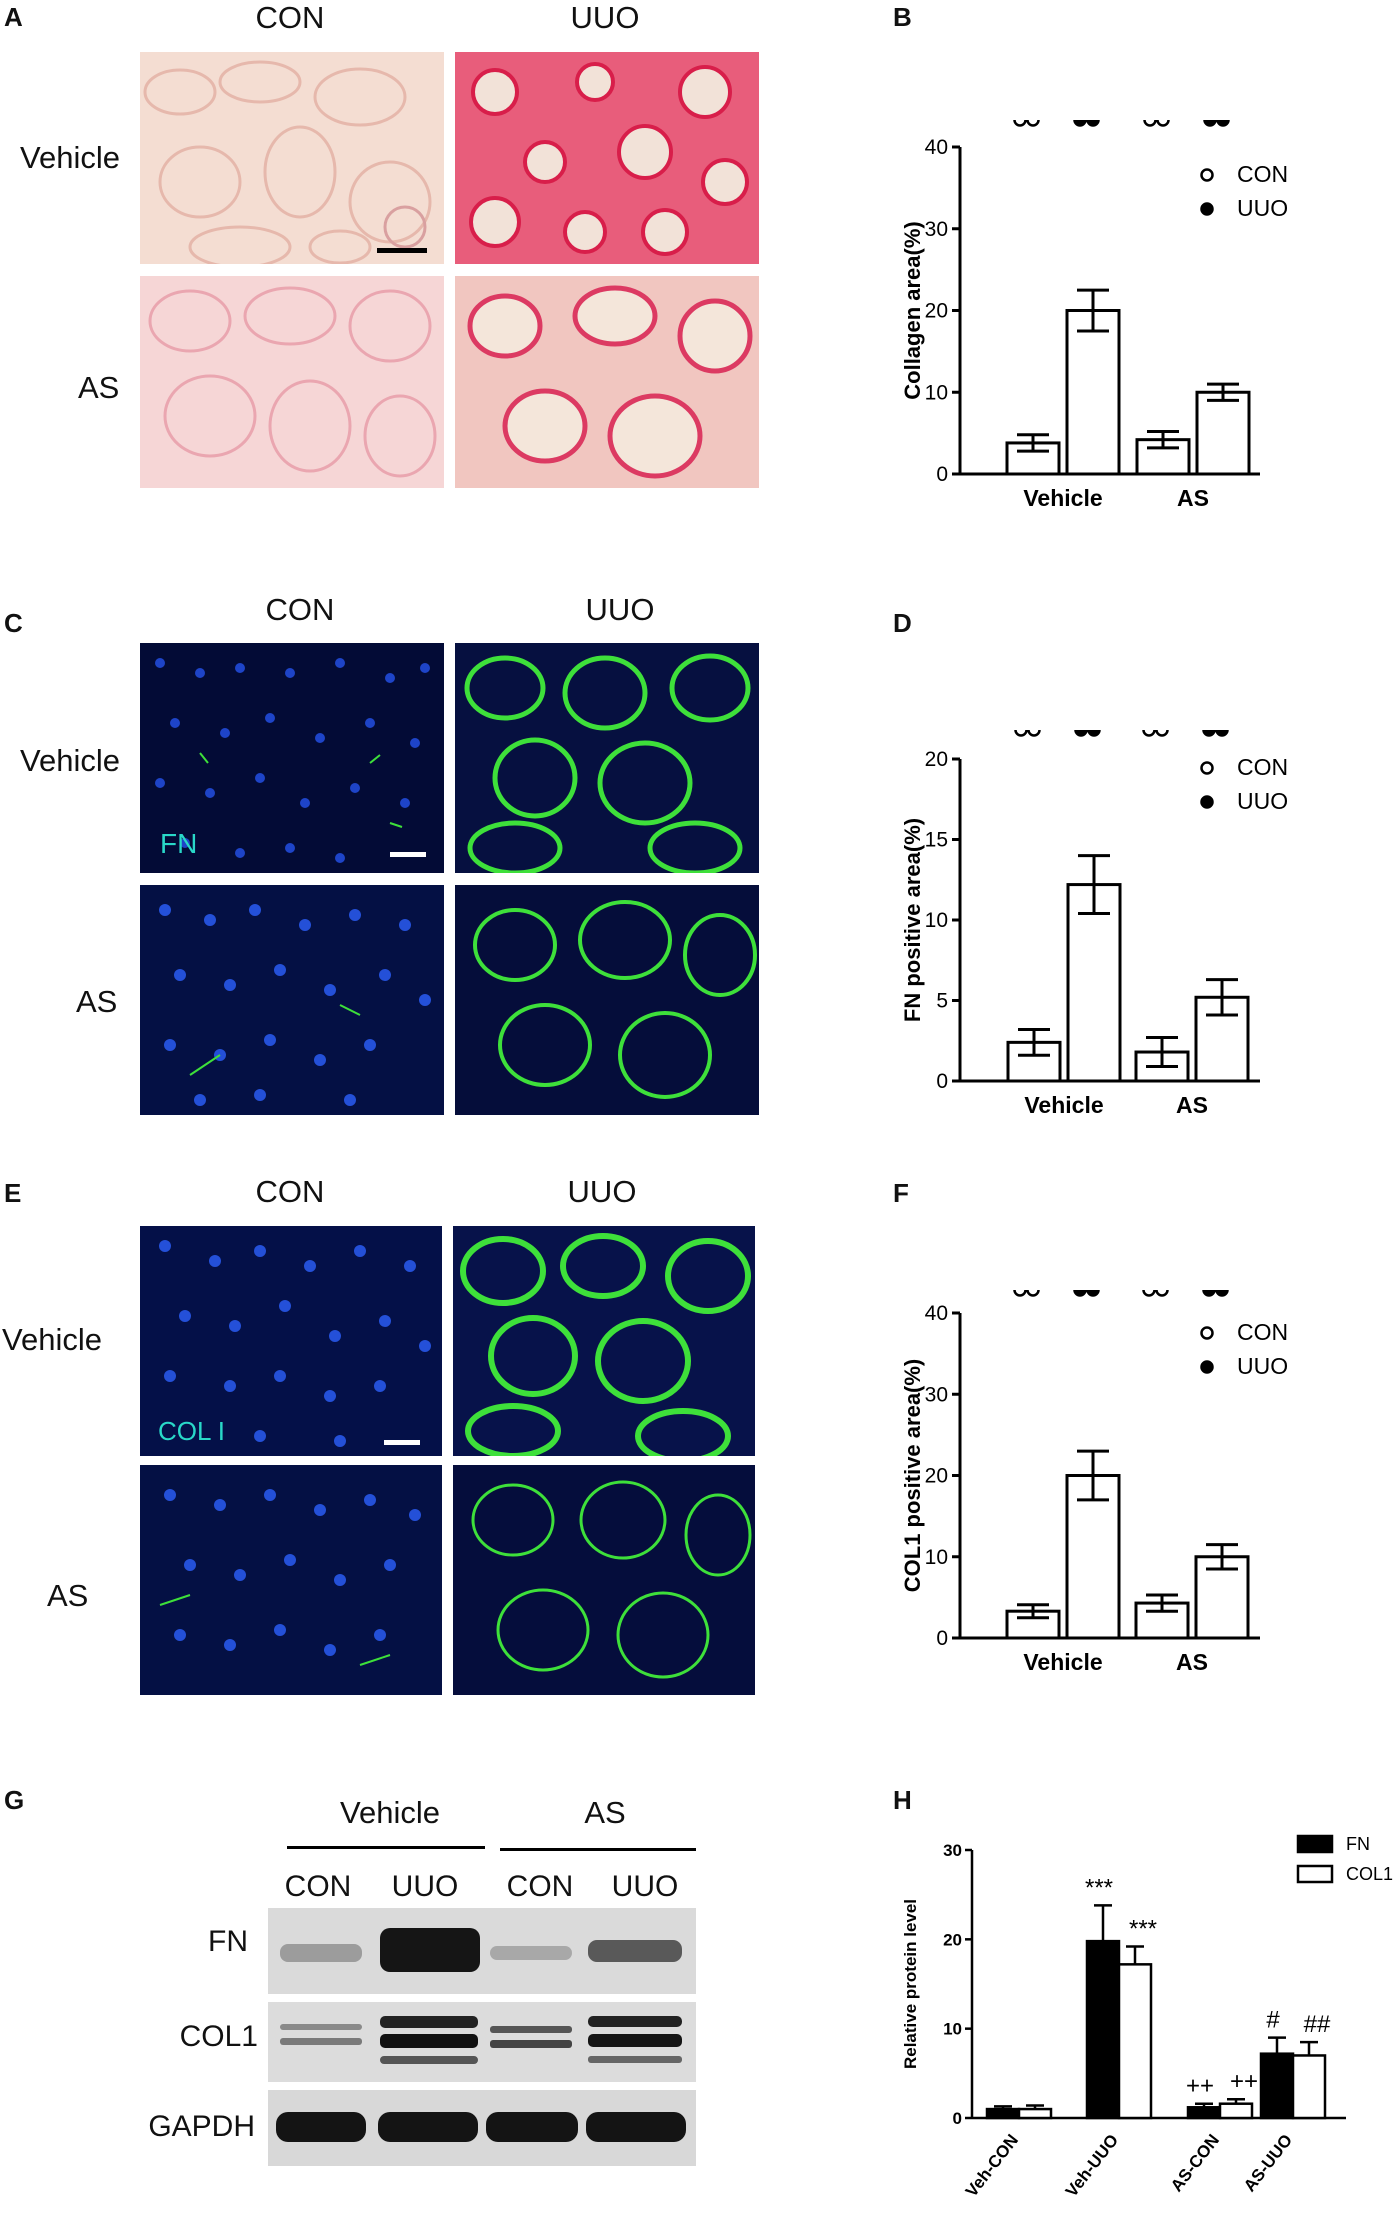 The height and width of the screenshot is (2216, 1397). What do you see at coordinates (1369, 1874) in the screenshot?
I see `legend-label: COL1` at bounding box center [1369, 1874].